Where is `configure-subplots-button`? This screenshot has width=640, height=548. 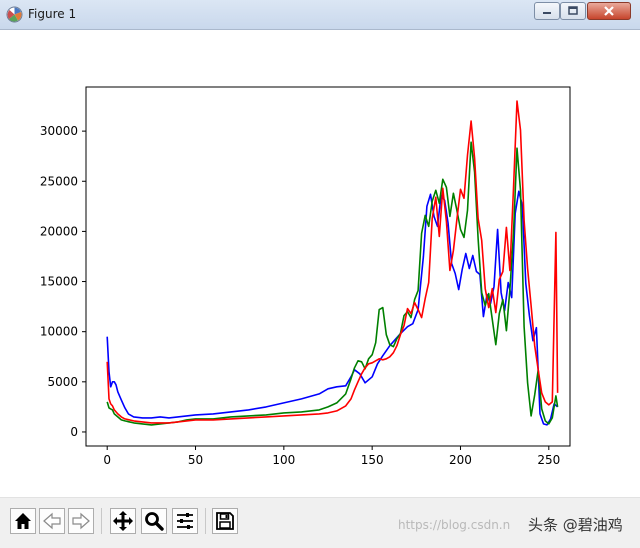
configure-subplots-button is located at coordinates (185, 521).